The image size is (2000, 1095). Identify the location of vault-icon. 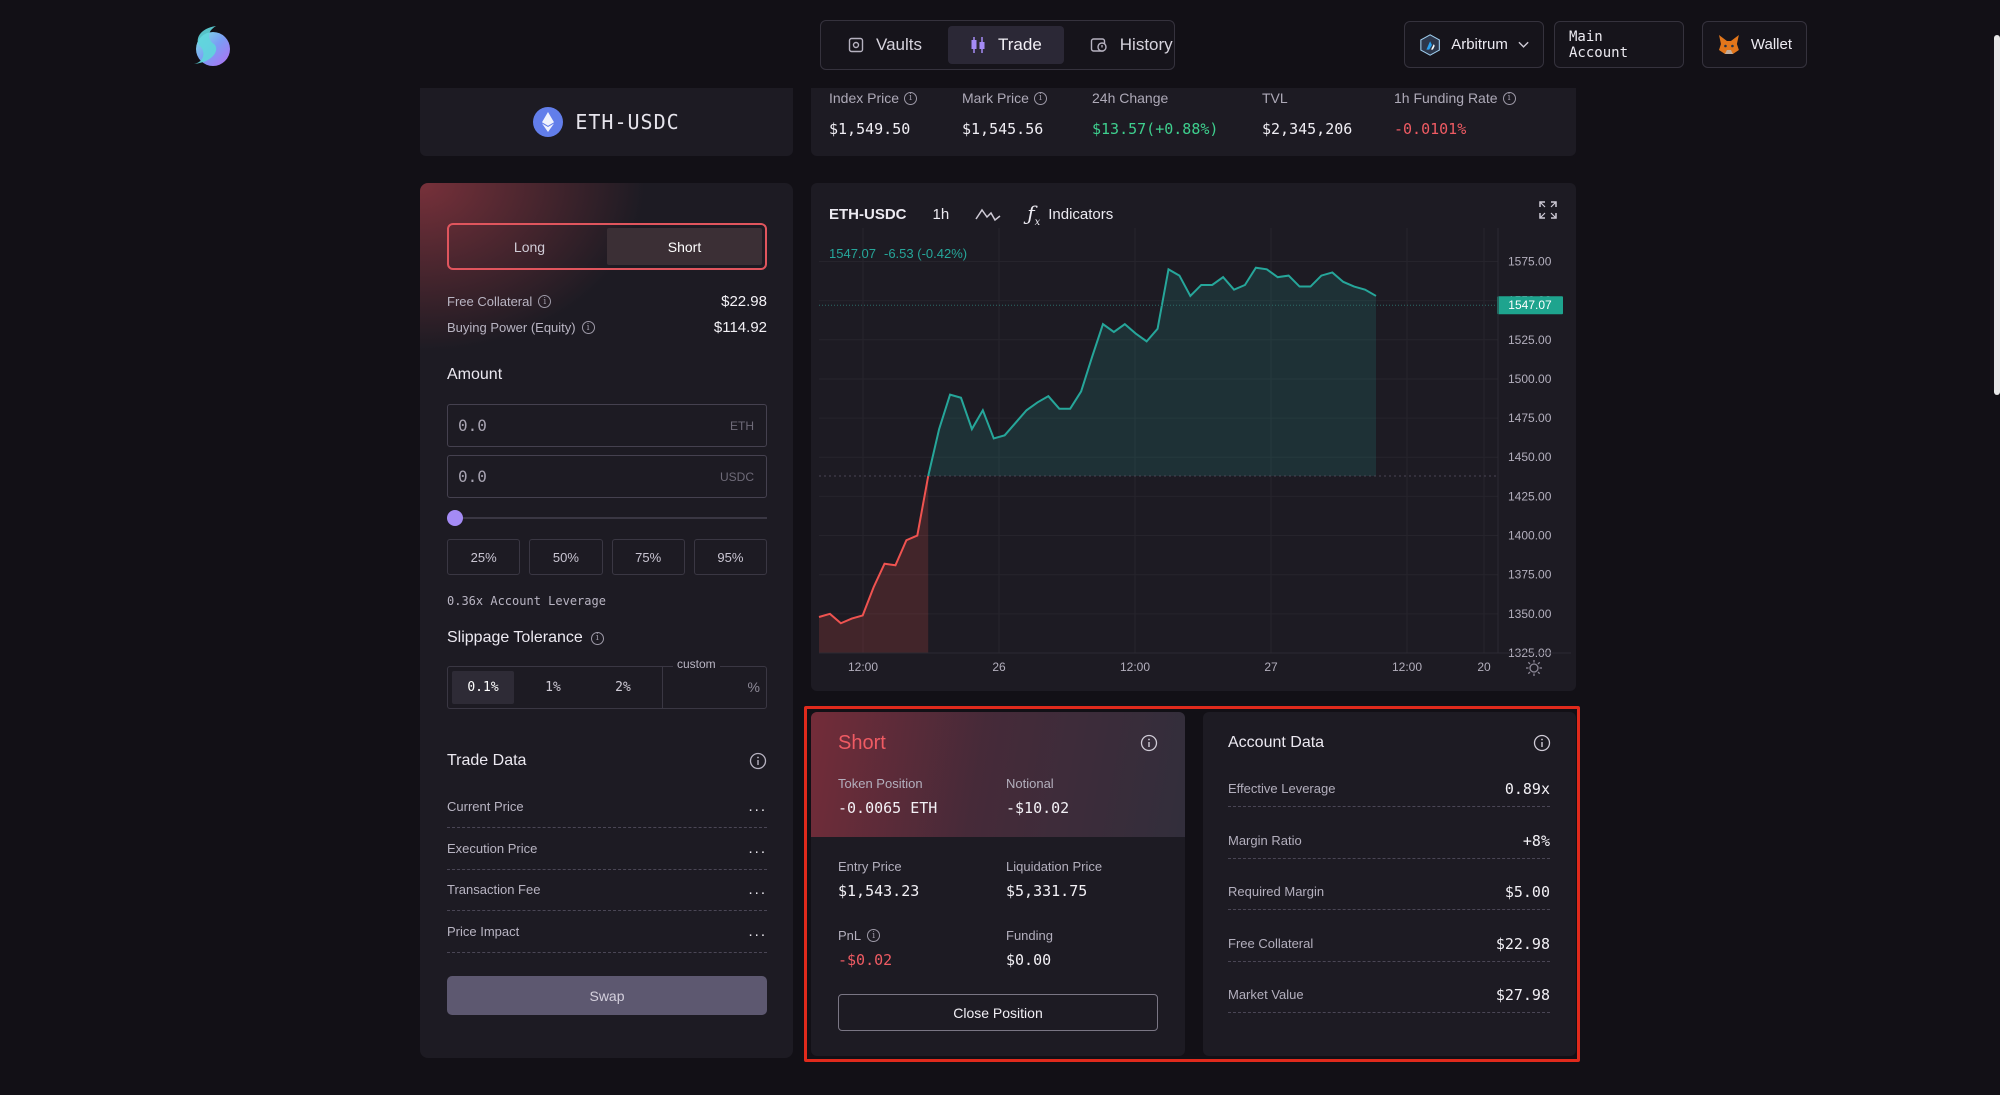
(856, 45).